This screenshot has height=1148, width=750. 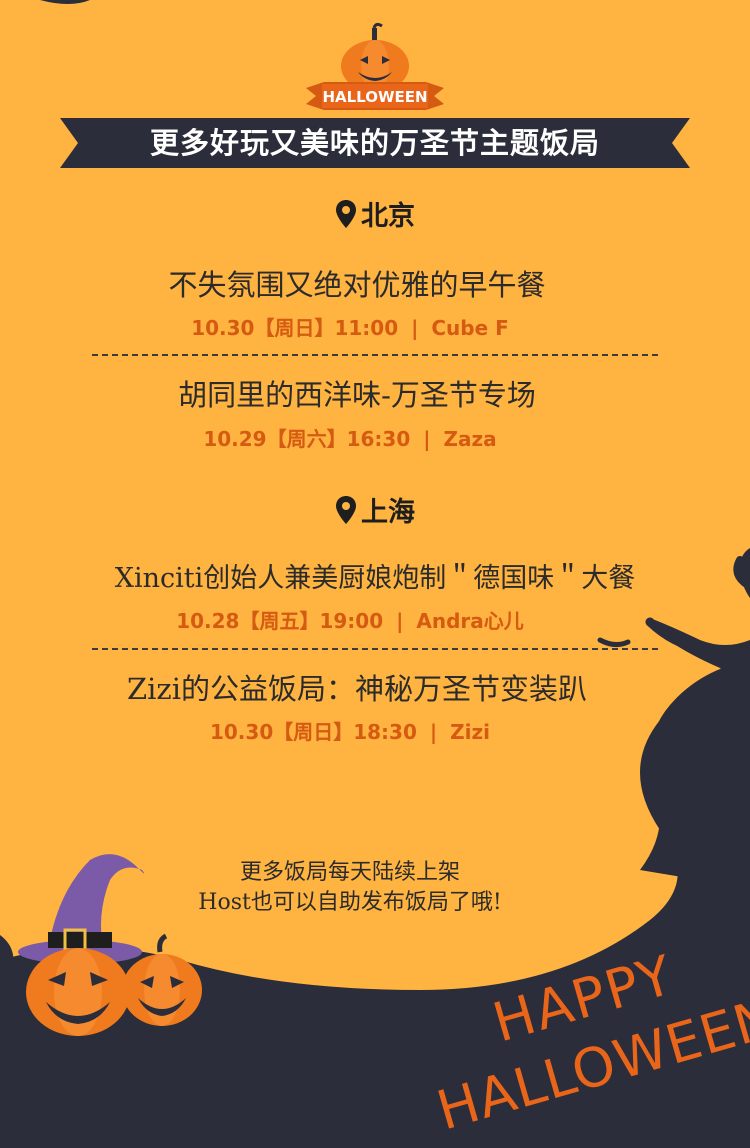 I want to click on city-heading-beijing: 北京, so click(x=375, y=213).